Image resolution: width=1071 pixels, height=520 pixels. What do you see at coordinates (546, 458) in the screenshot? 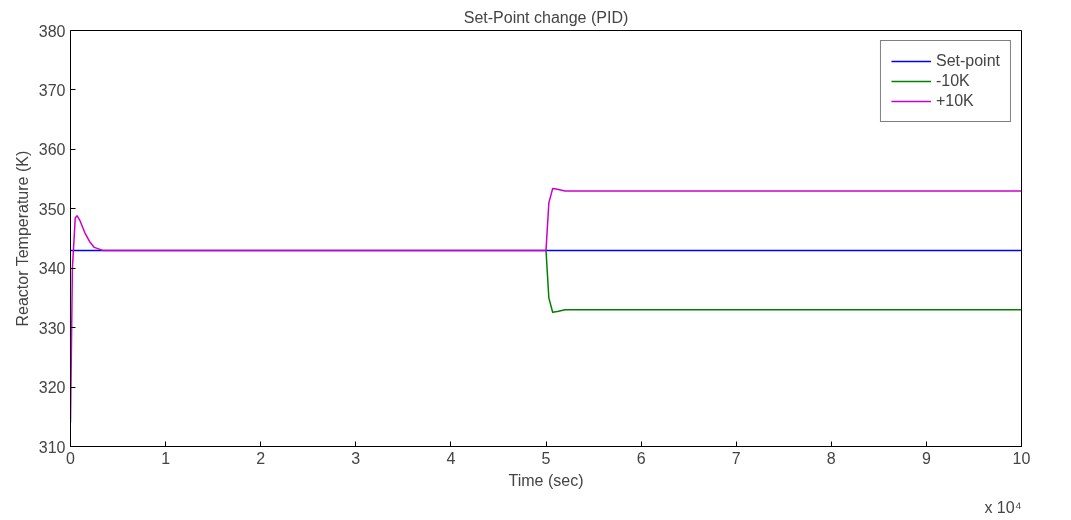
I see `x-tick-label: 5` at bounding box center [546, 458].